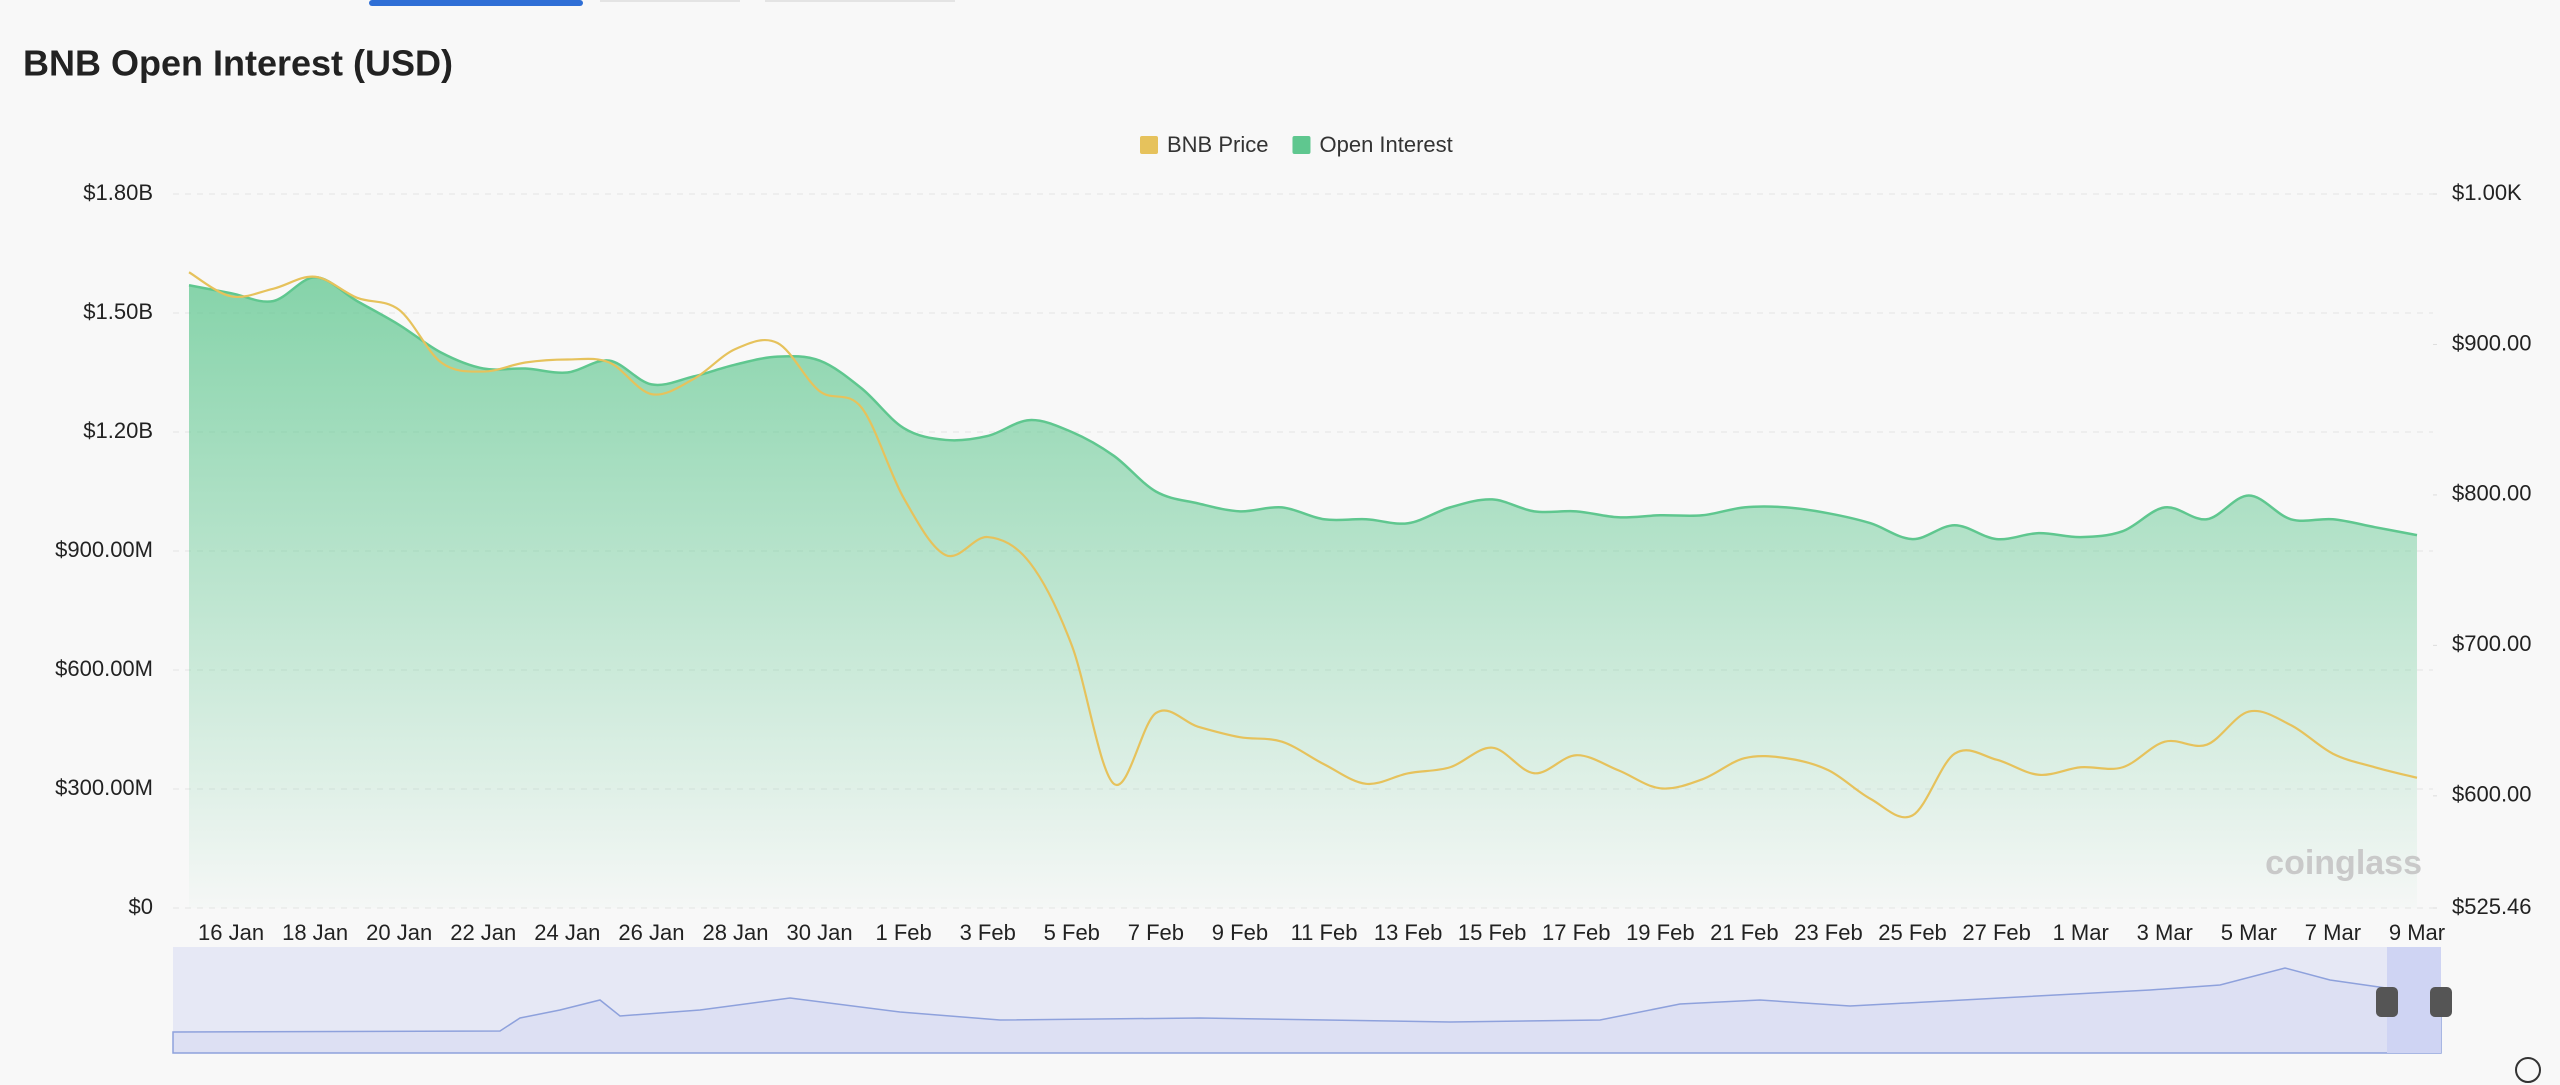  I want to click on x-tick-label: 5 Feb, so click(1072, 932).